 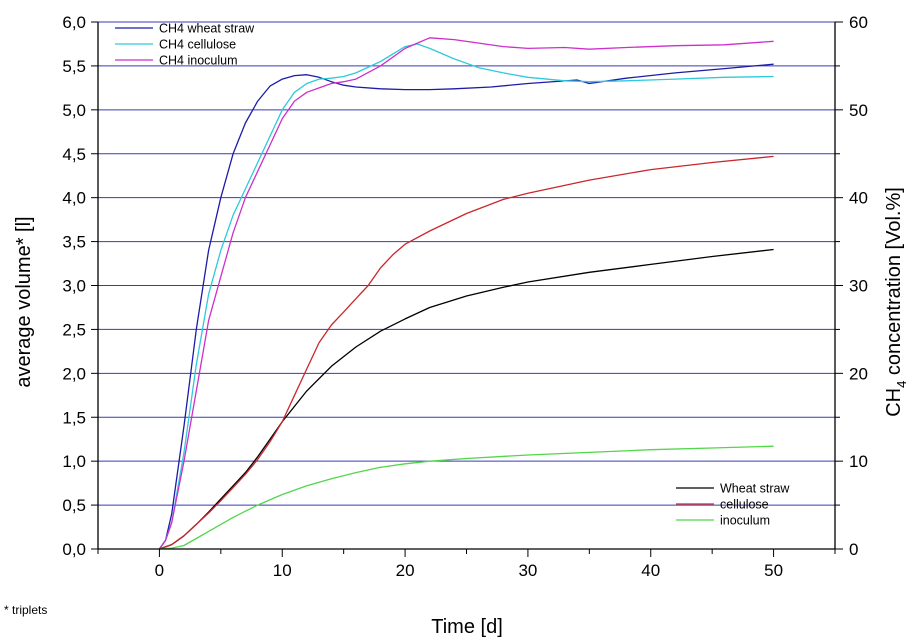 I want to click on x-tick-label: 20, so click(x=405, y=570).